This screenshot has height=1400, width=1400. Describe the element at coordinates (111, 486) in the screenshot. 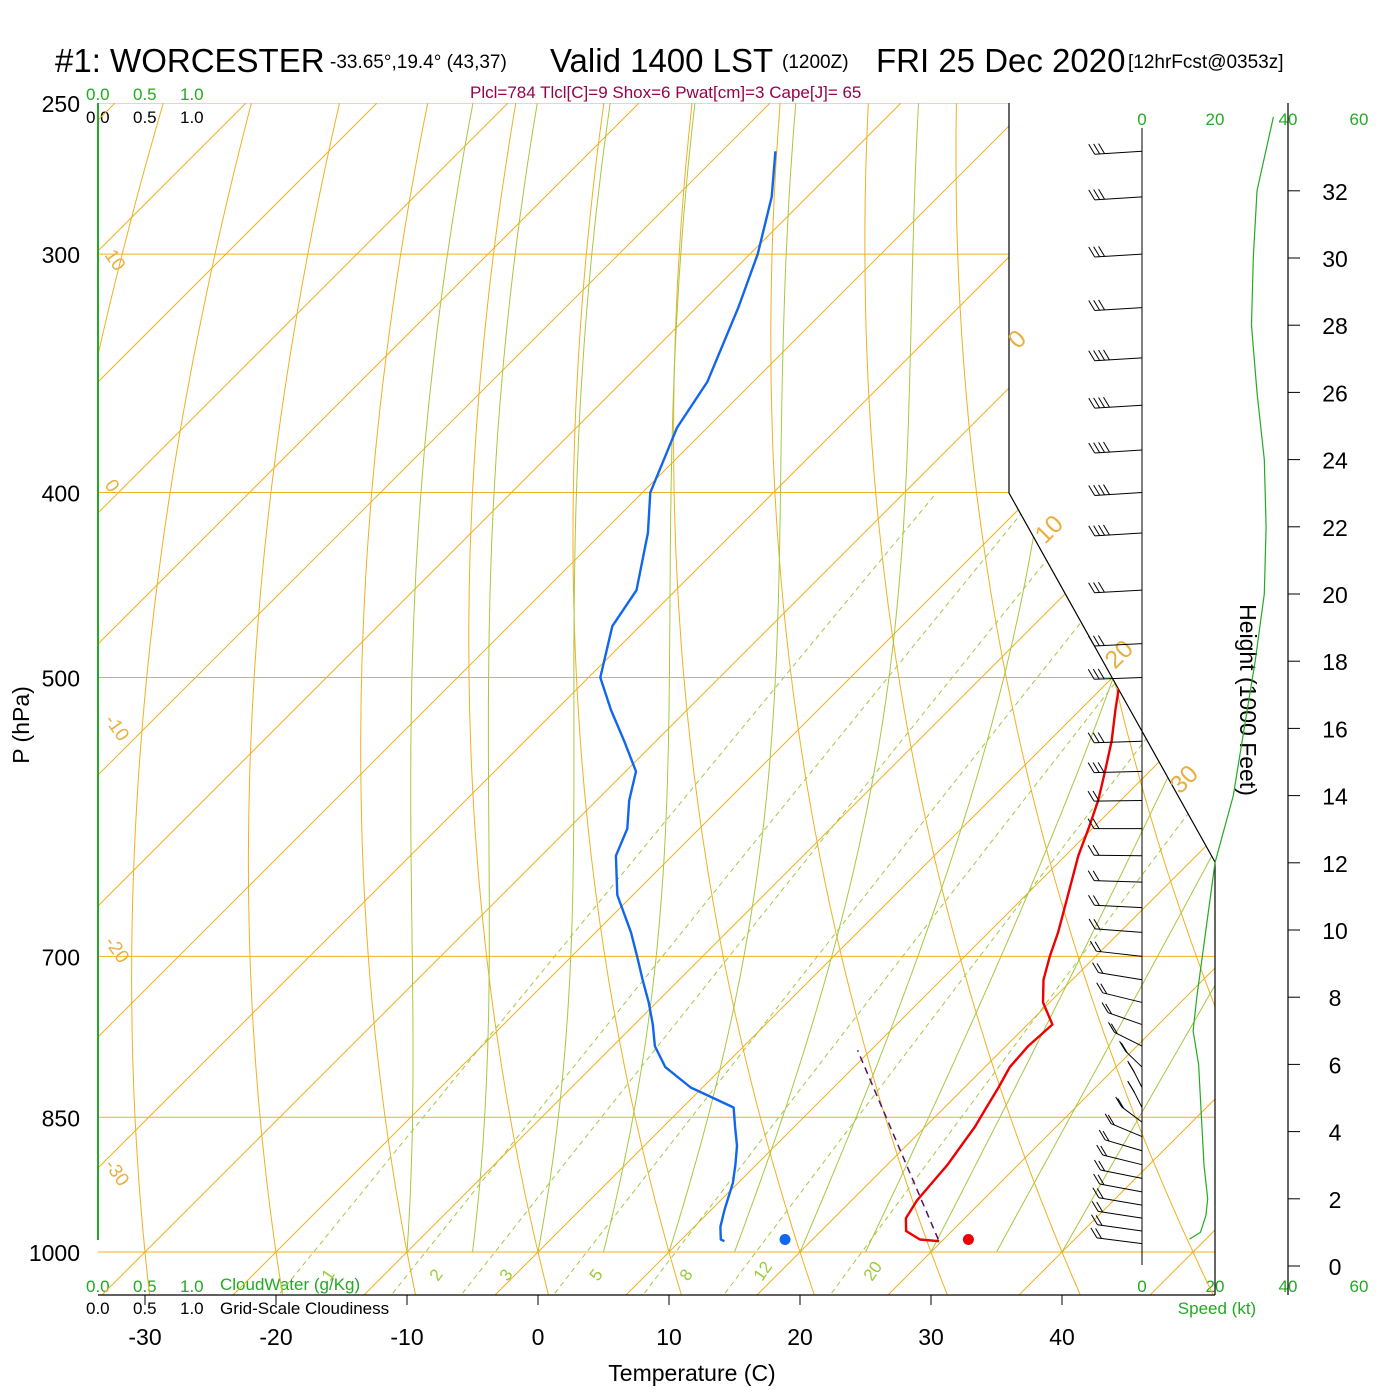

I see `dry-adiabat-label: 0` at that location.